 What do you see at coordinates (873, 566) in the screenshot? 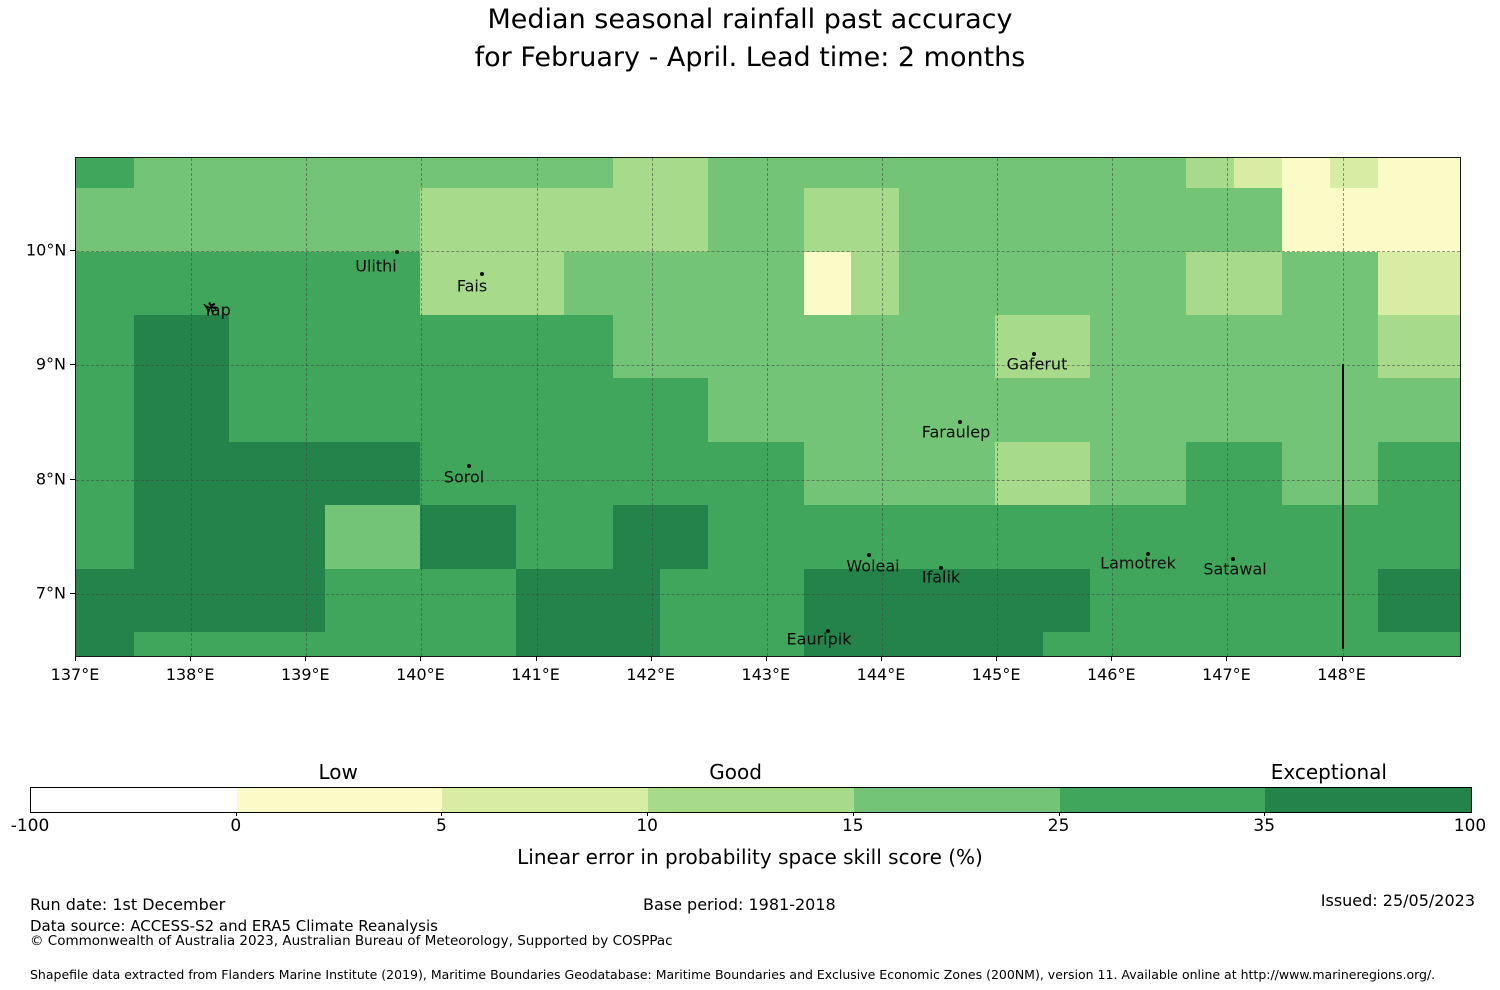
I see `island-label-woleai: Woleai` at bounding box center [873, 566].